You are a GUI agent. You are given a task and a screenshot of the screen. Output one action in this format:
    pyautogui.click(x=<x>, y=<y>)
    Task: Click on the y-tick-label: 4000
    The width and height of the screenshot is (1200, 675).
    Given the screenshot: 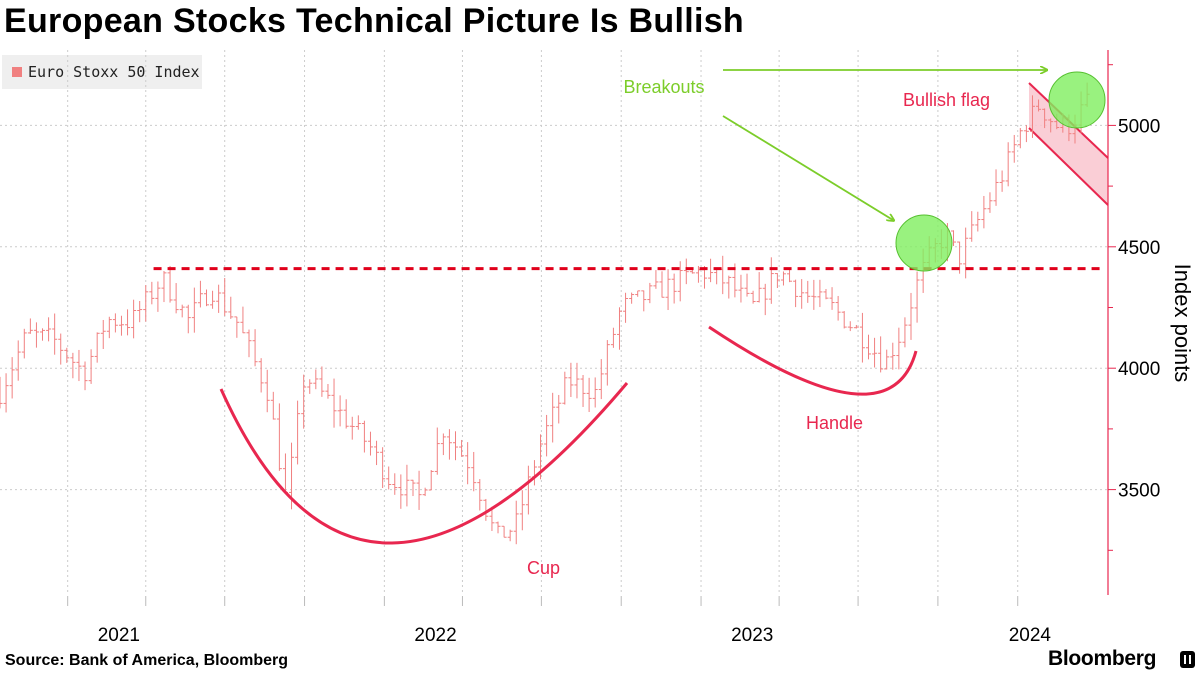 What is the action you would take?
    pyautogui.click(x=1139, y=369)
    